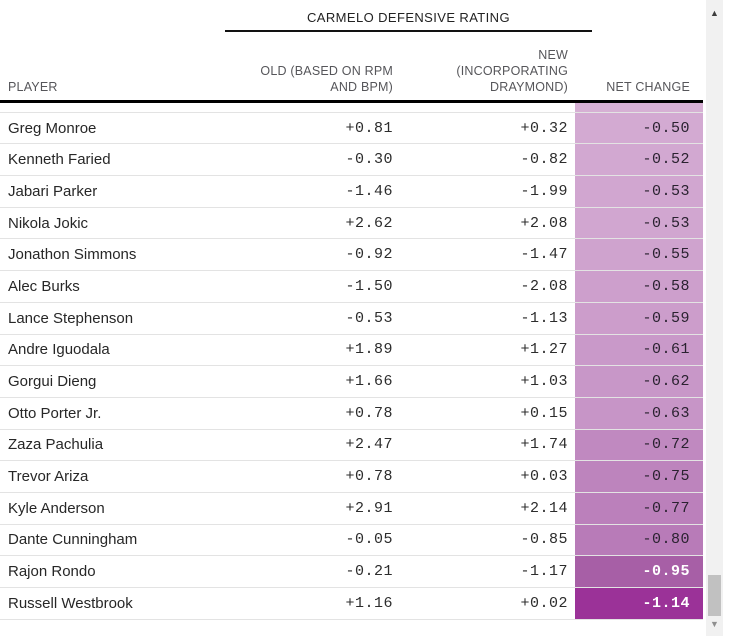  Describe the element at coordinates (639, 540) in the screenshot. I see `net-change-cell: -0.80` at that location.